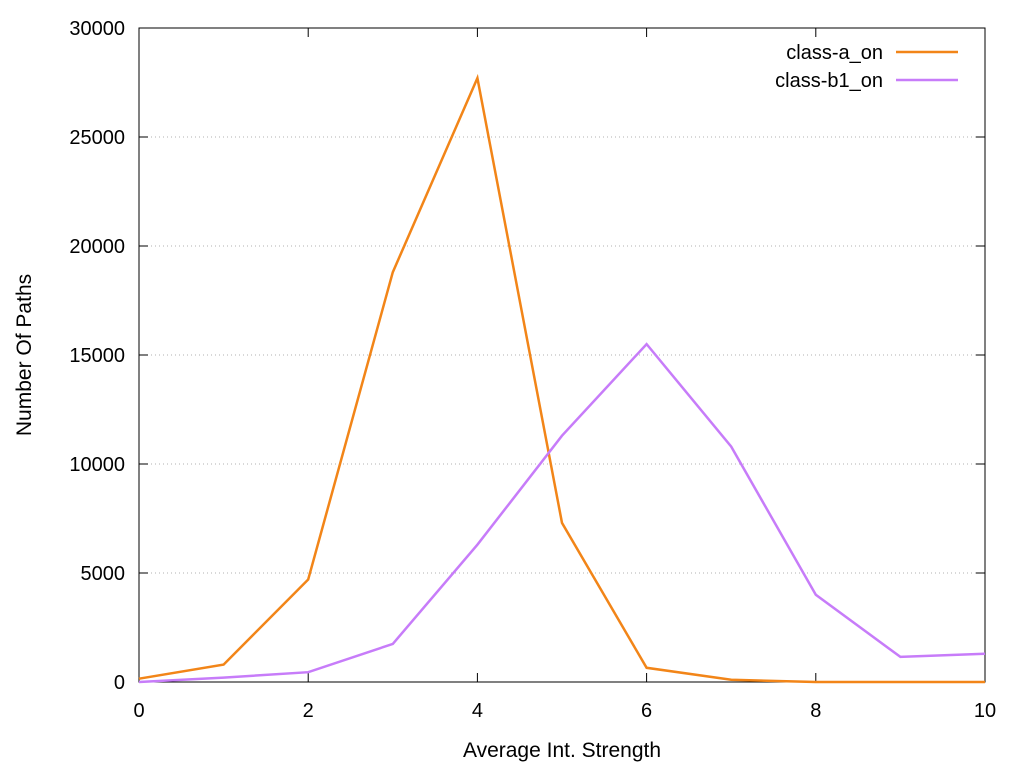 This screenshot has width=1024, height=773. Describe the element at coordinates (103, 574) in the screenshot. I see `y-tick-label: 5000` at that location.